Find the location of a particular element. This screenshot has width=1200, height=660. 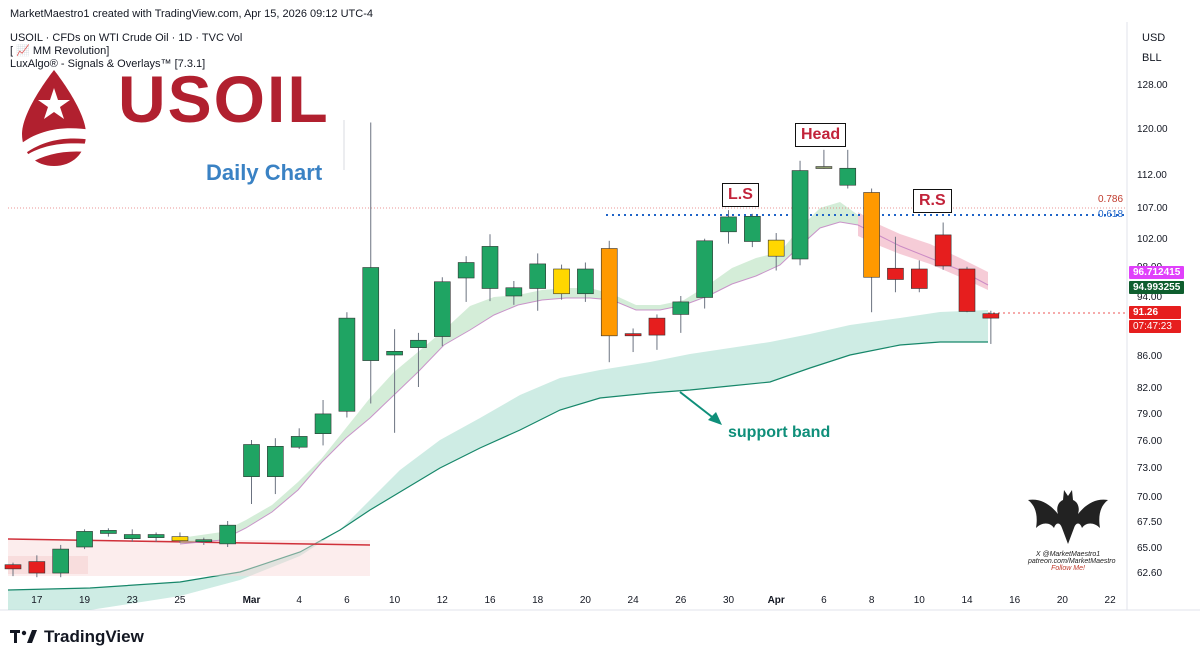

tradingview-brand: TradingView is located at coordinates (77, 637).